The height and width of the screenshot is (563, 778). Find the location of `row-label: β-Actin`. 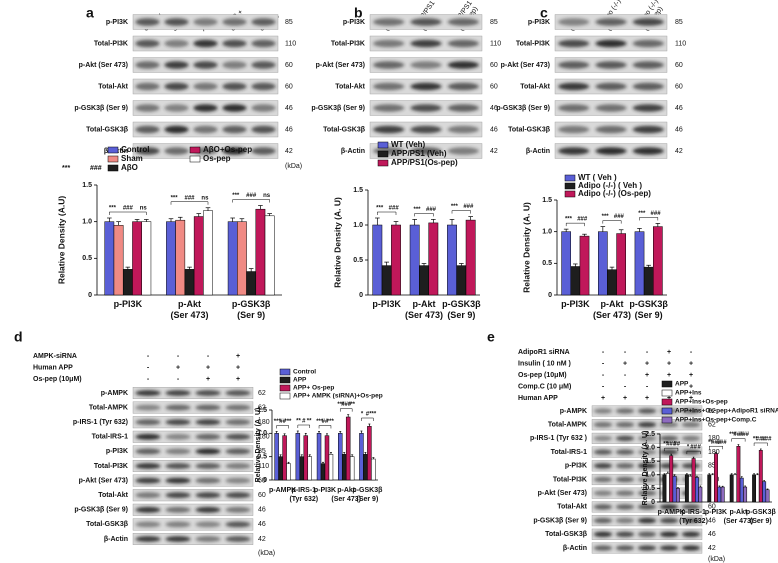

row-label: β-Actin is located at coordinates (116, 539).